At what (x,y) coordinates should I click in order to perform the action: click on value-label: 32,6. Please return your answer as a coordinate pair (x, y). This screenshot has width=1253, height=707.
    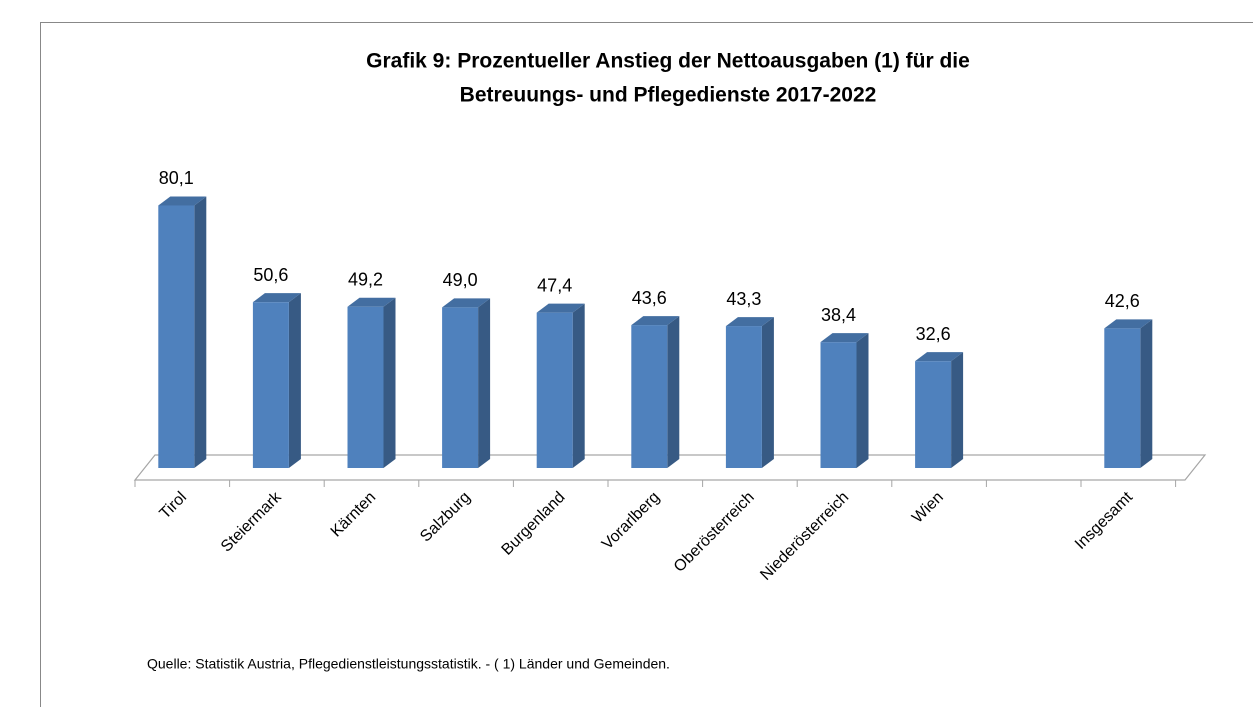
    Looking at the image, I should click on (933, 334).